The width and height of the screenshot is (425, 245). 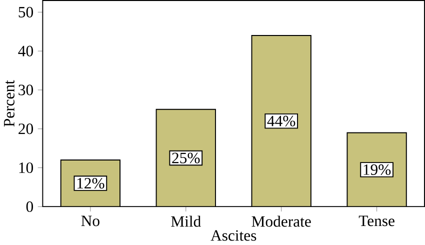 What do you see at coordinates (26, 129) in the screenshot?
I see `y-tick-label: 20` at bounding box center [26, 129].